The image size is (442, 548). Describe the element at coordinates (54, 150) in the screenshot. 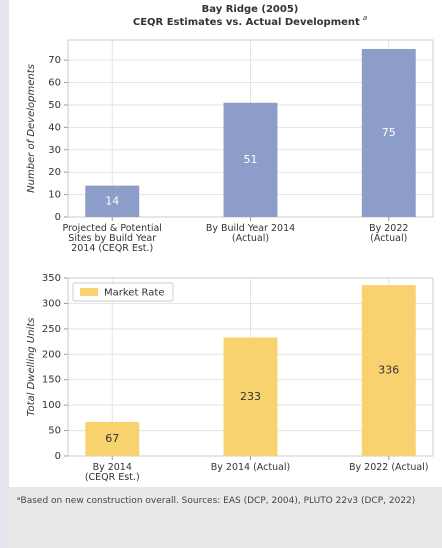

I see `y-tick-label: 30` at that location.